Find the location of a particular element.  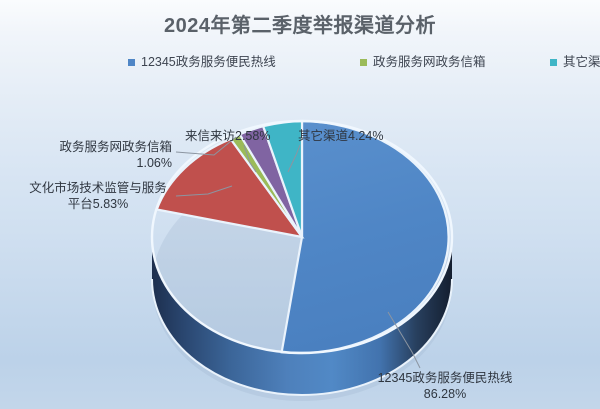

legend-item-label: 其它渠道 is located at coordinates (581, 62).